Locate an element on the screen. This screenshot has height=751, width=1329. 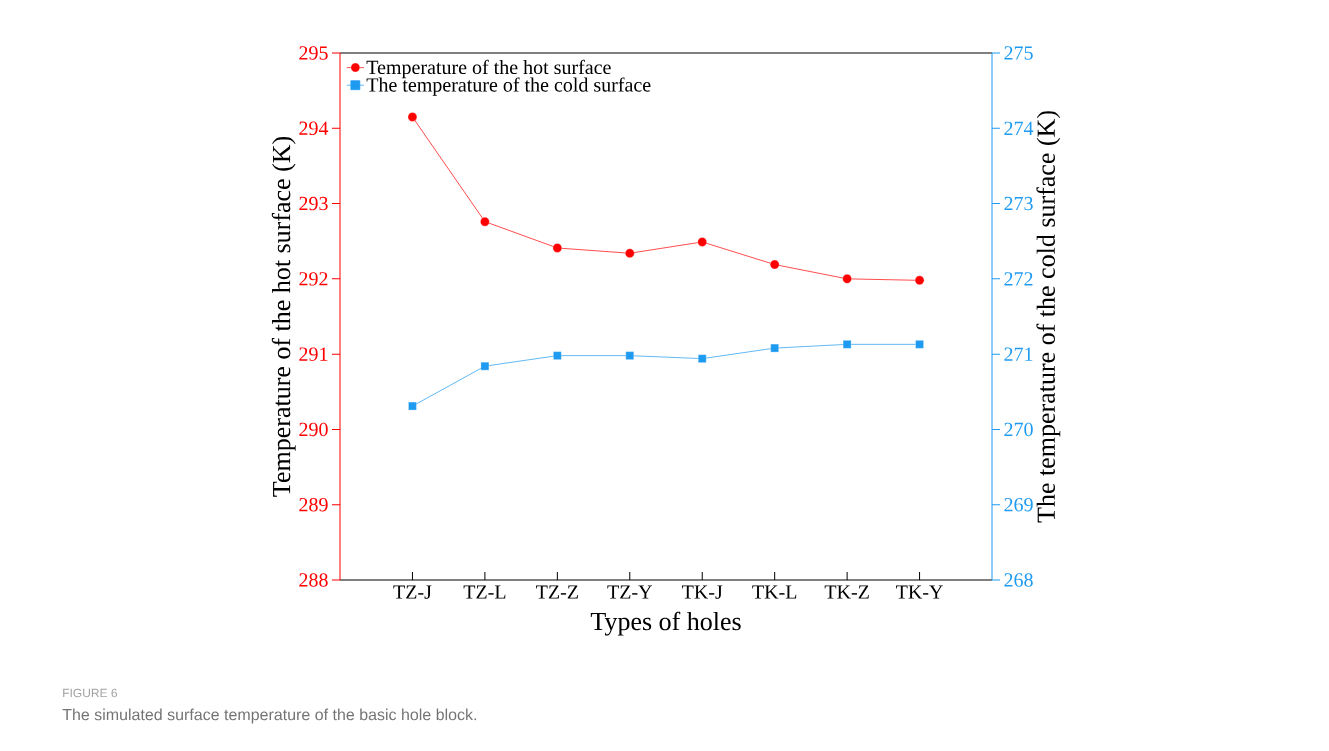
x-tick-label: TK-Y is located at coordinates (919, 592).